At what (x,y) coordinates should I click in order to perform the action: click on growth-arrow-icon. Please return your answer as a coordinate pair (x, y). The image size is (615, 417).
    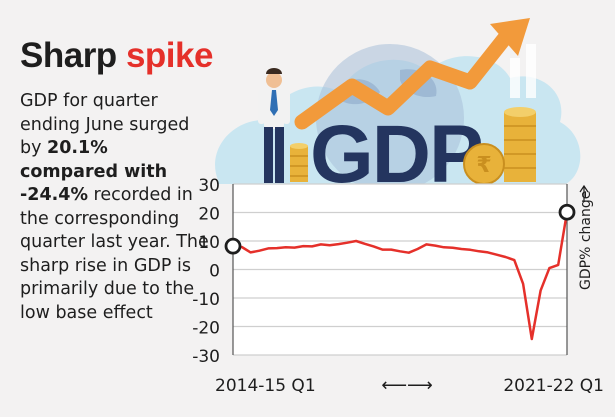
    Looking at the image, I should click on (405, 78).